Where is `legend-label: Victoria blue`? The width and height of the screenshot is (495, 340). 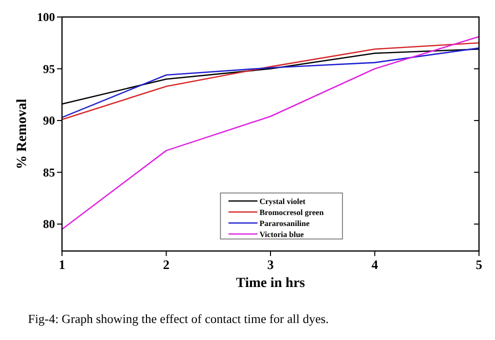
legend-label: Victoria blue is located at coordinates (281, 234).